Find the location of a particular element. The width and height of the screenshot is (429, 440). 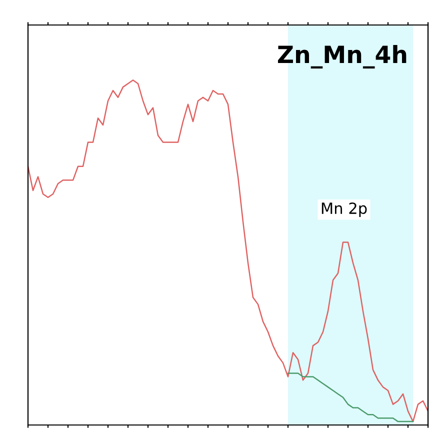

chart-title: Zn_Mn_4h is located at coordinates (342, 57).